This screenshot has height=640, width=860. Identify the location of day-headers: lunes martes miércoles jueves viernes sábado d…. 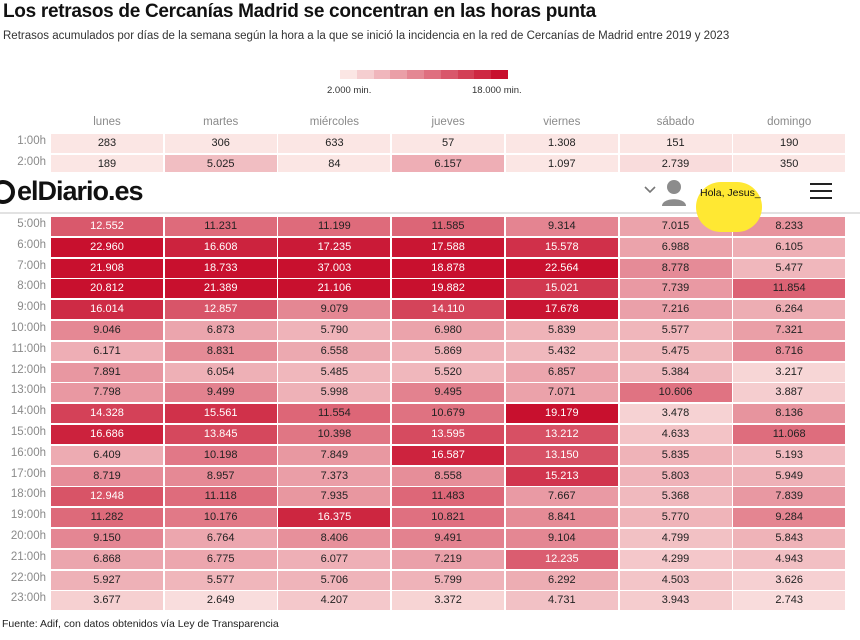
(449, 123).